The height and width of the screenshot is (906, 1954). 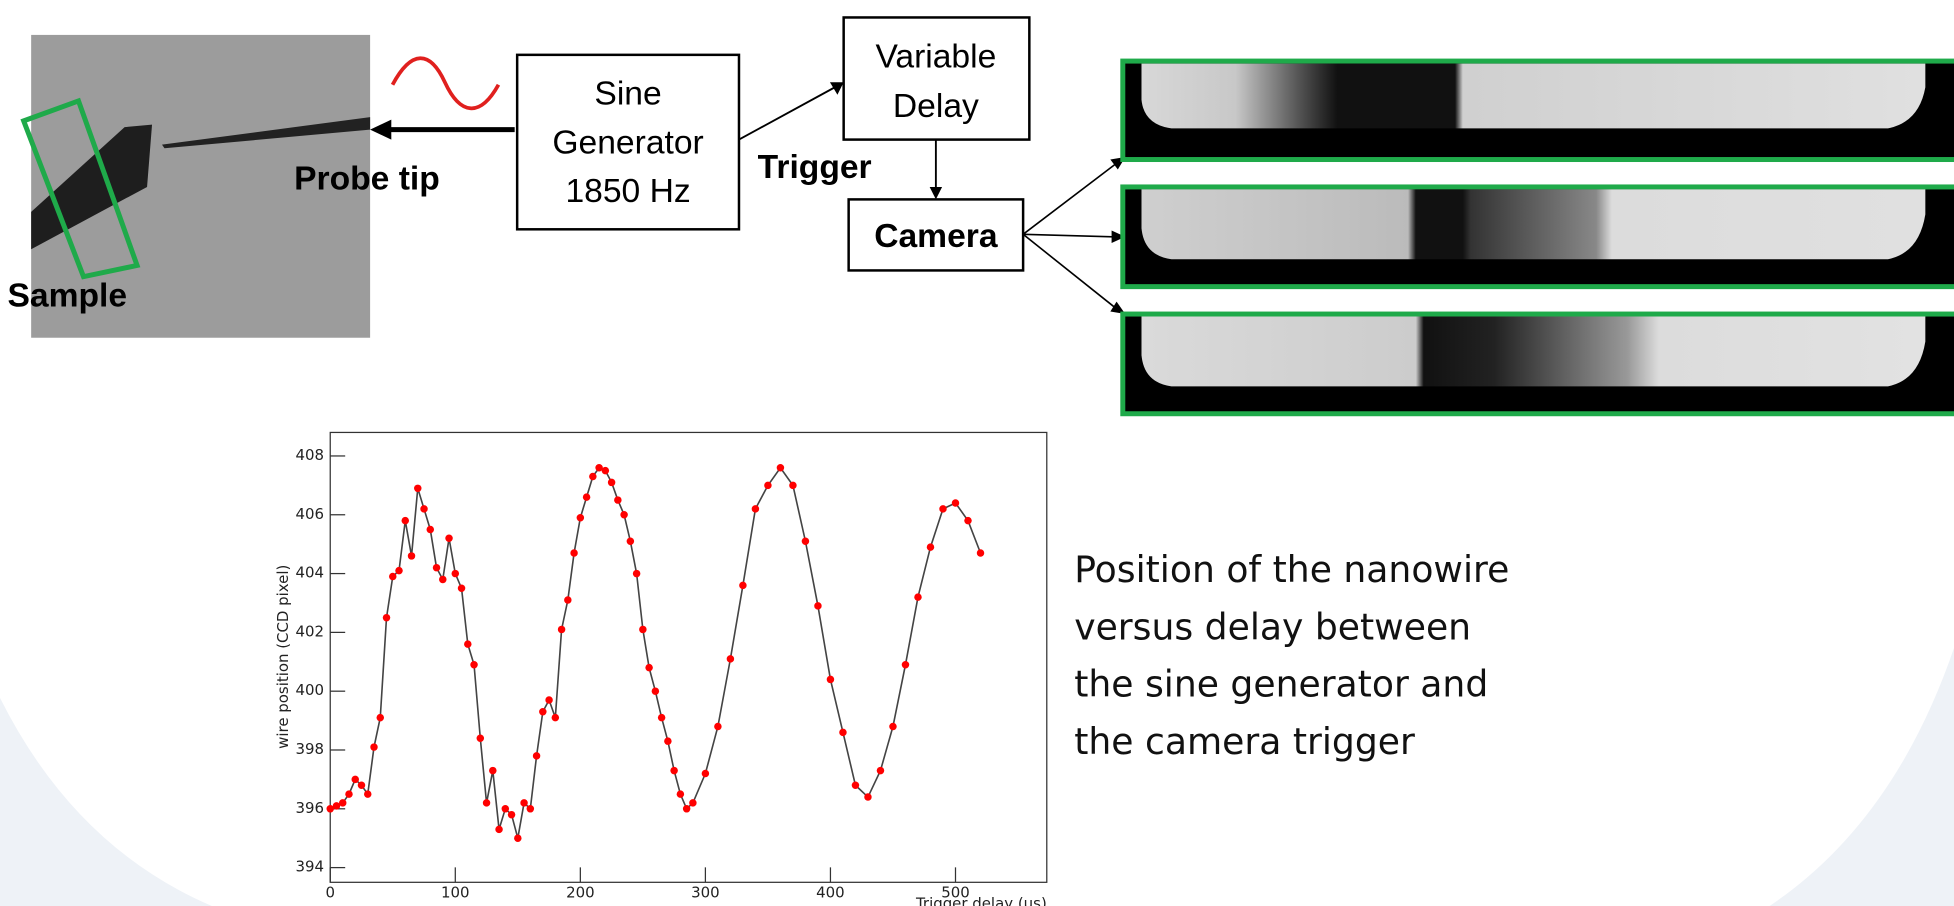 I want to click on box-text: Generator, so click(x=627, y=142).